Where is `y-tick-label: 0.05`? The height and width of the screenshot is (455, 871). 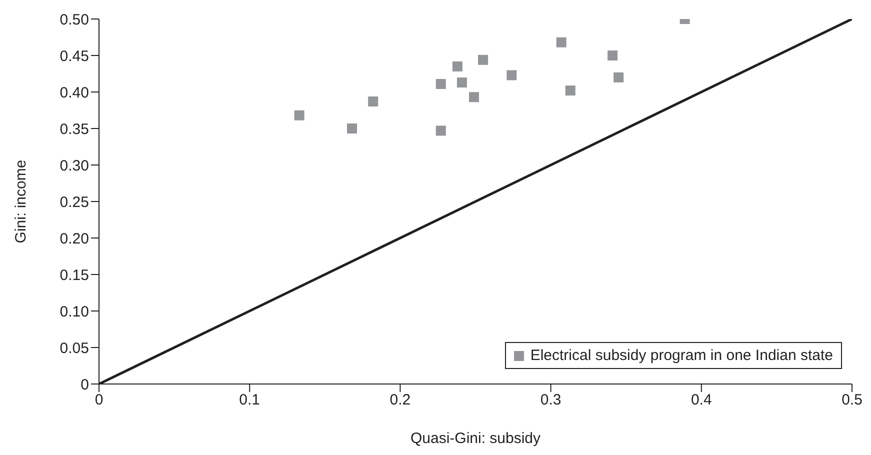 y-tick-label: 0.05 is located at coordinates (74, 348).